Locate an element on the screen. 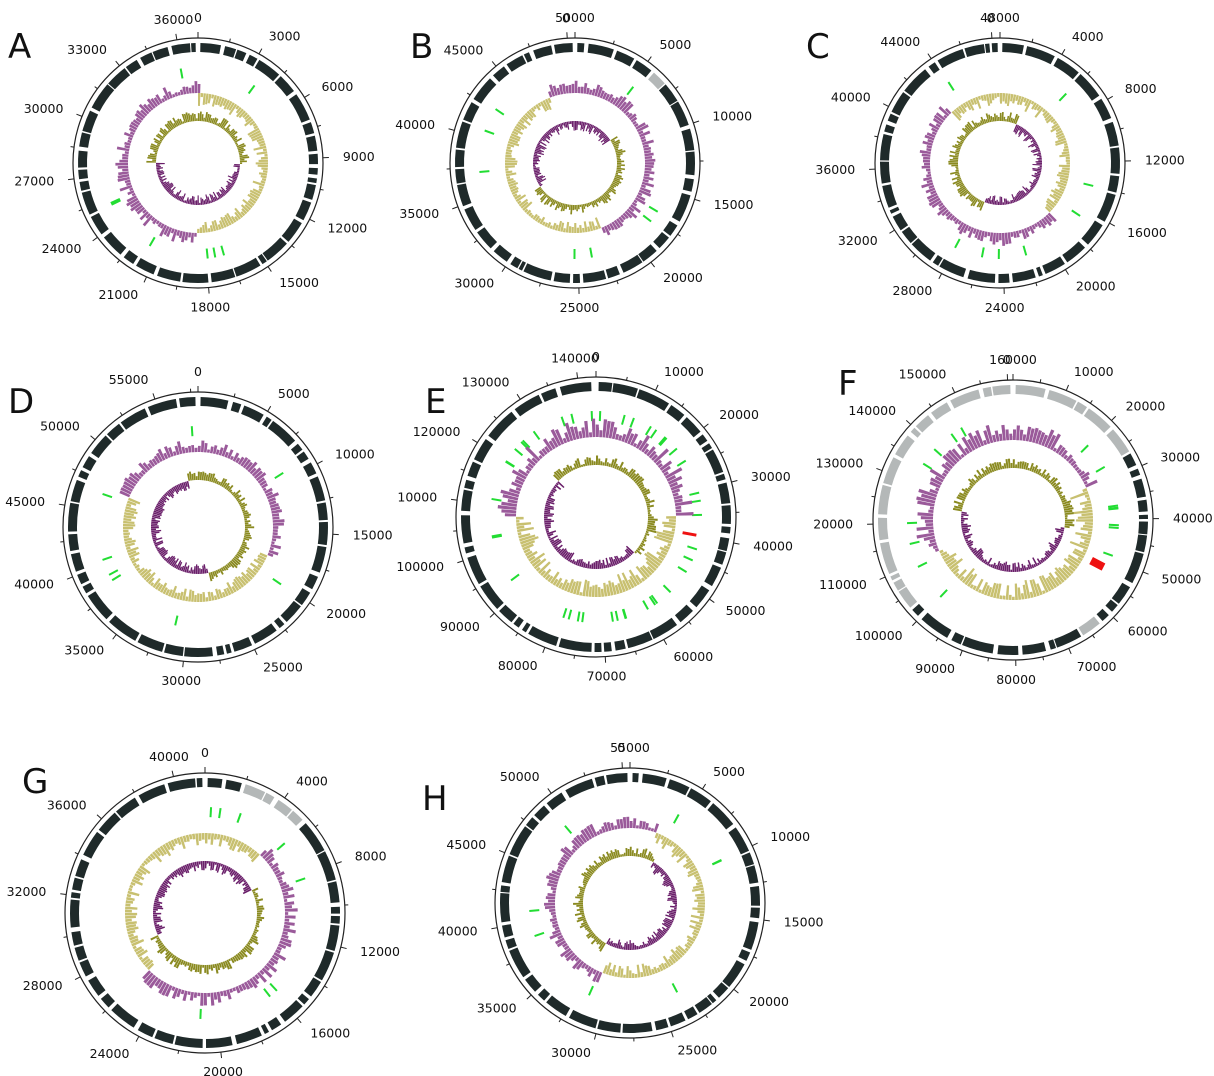 This screenshot has height=1076, width=1214. minor-tick is located at coordinates (1040, 381).